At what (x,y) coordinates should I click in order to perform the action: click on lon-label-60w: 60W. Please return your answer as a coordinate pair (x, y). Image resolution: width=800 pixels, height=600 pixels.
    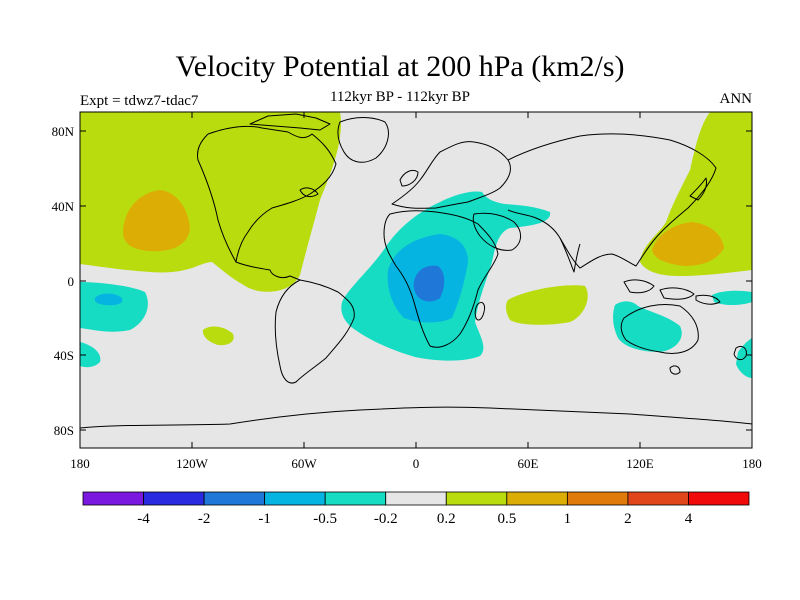
    Looking at the image, I should click on (304, 463).